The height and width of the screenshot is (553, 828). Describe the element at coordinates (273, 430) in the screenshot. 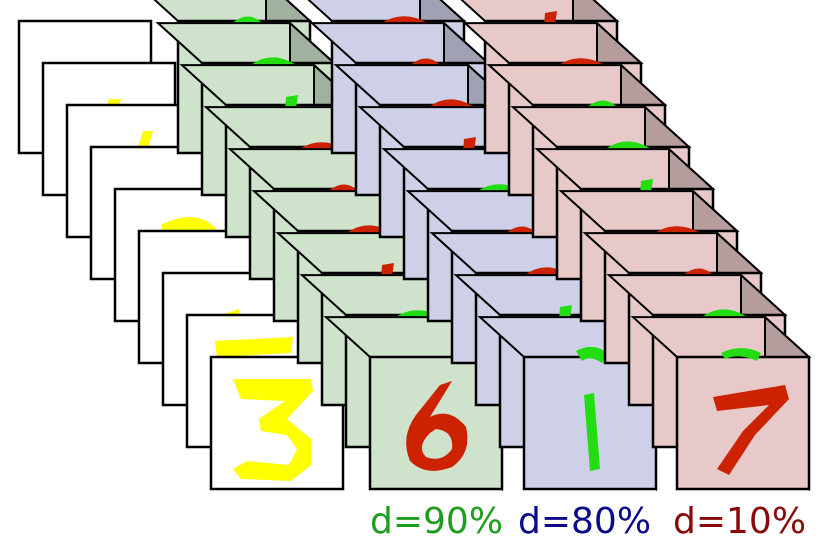

I see `plain-front-digit` at that location.